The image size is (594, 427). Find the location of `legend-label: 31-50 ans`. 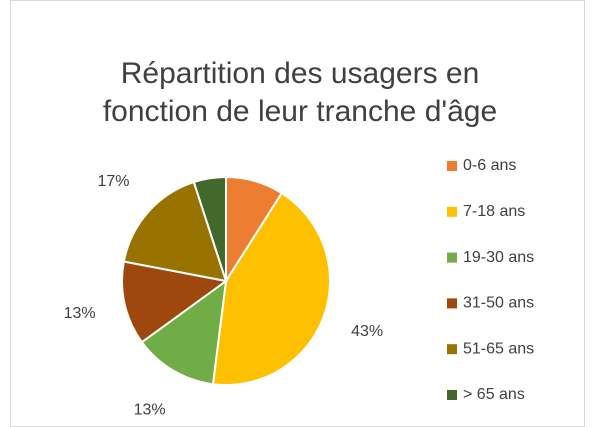

legend-label: 31-50 ans is located at coordinates (498, 303).